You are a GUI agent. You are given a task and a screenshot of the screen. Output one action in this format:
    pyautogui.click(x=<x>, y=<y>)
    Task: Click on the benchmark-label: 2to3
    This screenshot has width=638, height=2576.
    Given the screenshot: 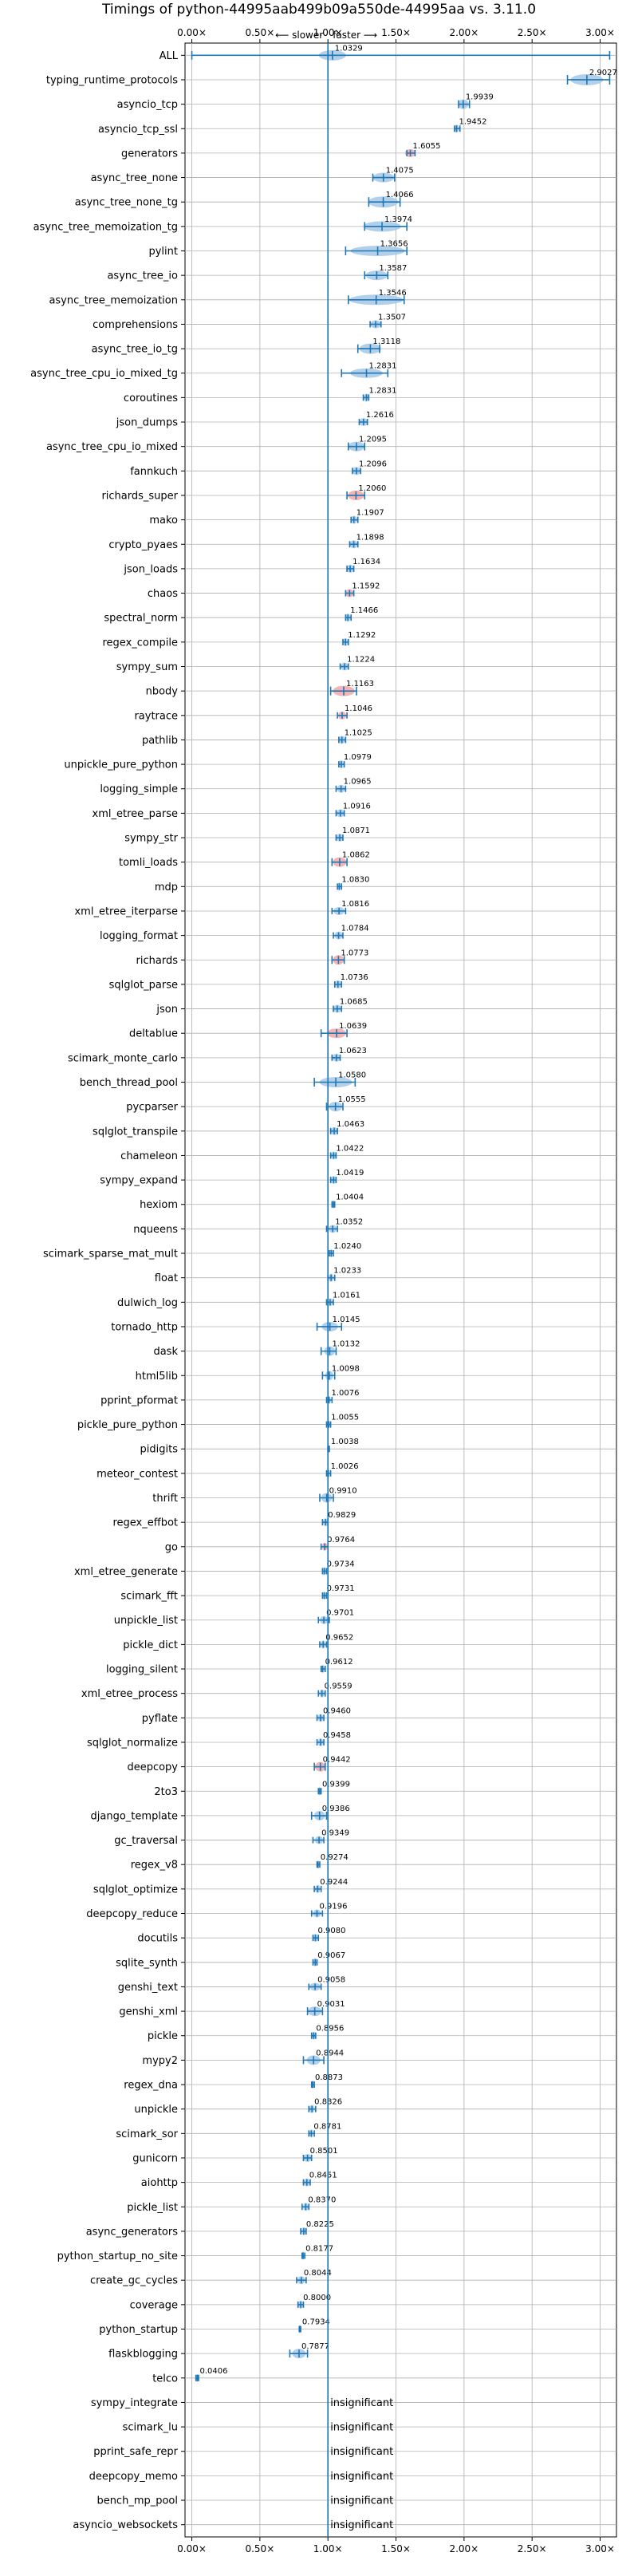 What is the action you would take?
    pyautogui.click(x=166, y=1792)
    